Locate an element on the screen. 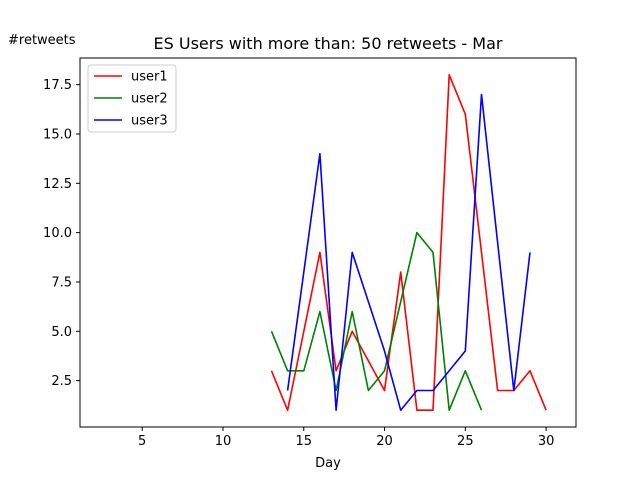 The image size is (640, 480). x-axis-label: Day is located at coordinates (328, 463).